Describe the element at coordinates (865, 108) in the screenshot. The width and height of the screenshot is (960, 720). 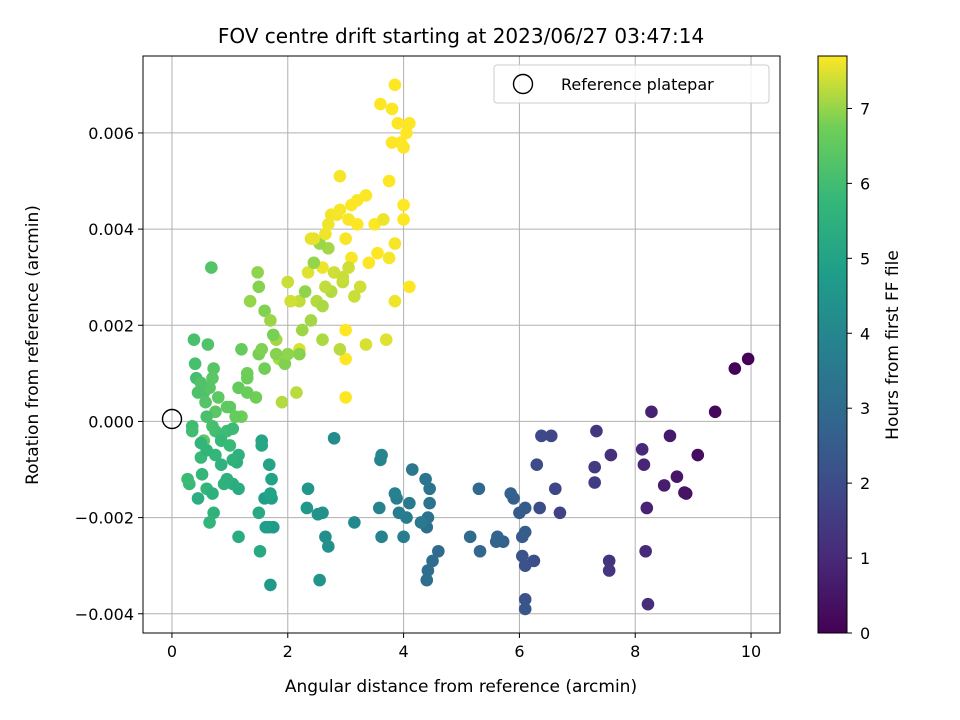
I see `colorbar-tick-label: 7` at that location.